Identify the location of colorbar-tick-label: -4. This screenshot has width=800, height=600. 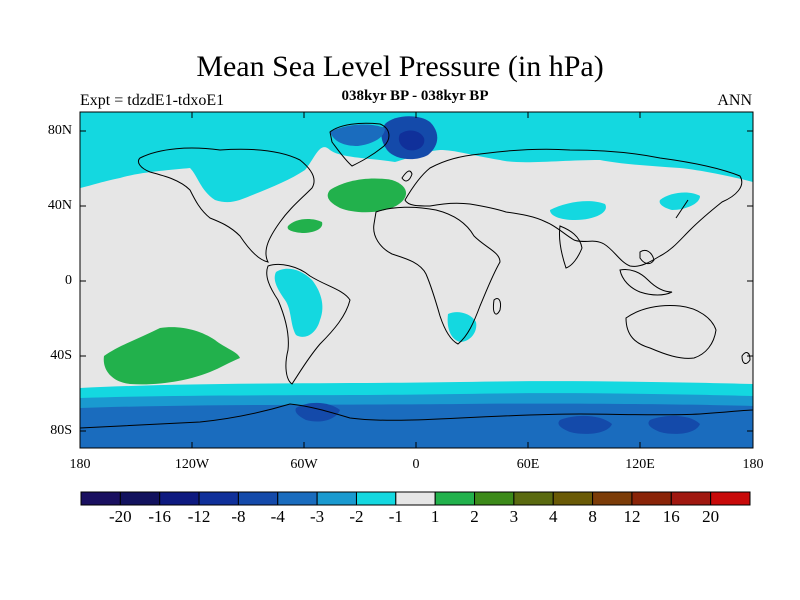
(277, 516).